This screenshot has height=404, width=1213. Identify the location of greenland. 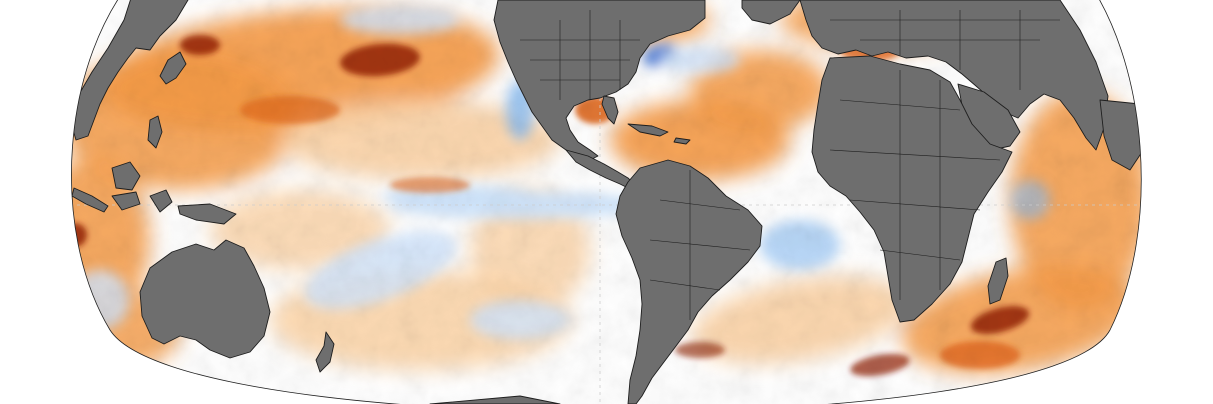
(771, 12).